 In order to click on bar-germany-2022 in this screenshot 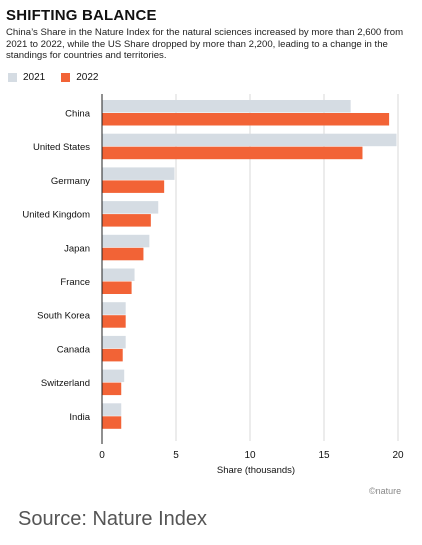, I will do `click(133, 186)`.